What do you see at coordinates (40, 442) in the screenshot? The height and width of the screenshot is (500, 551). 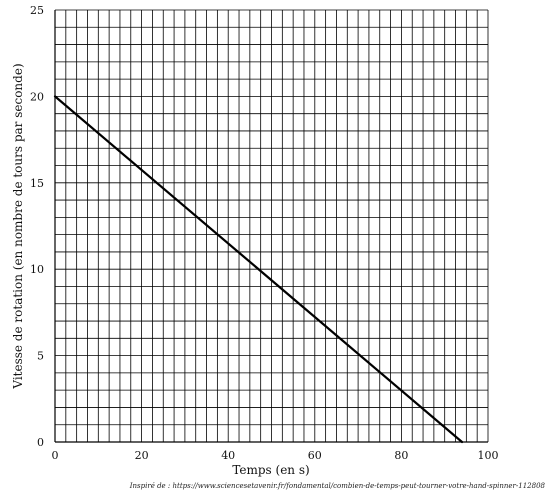 I see `y-tick-label: 0` at bounding box center [40, 442].